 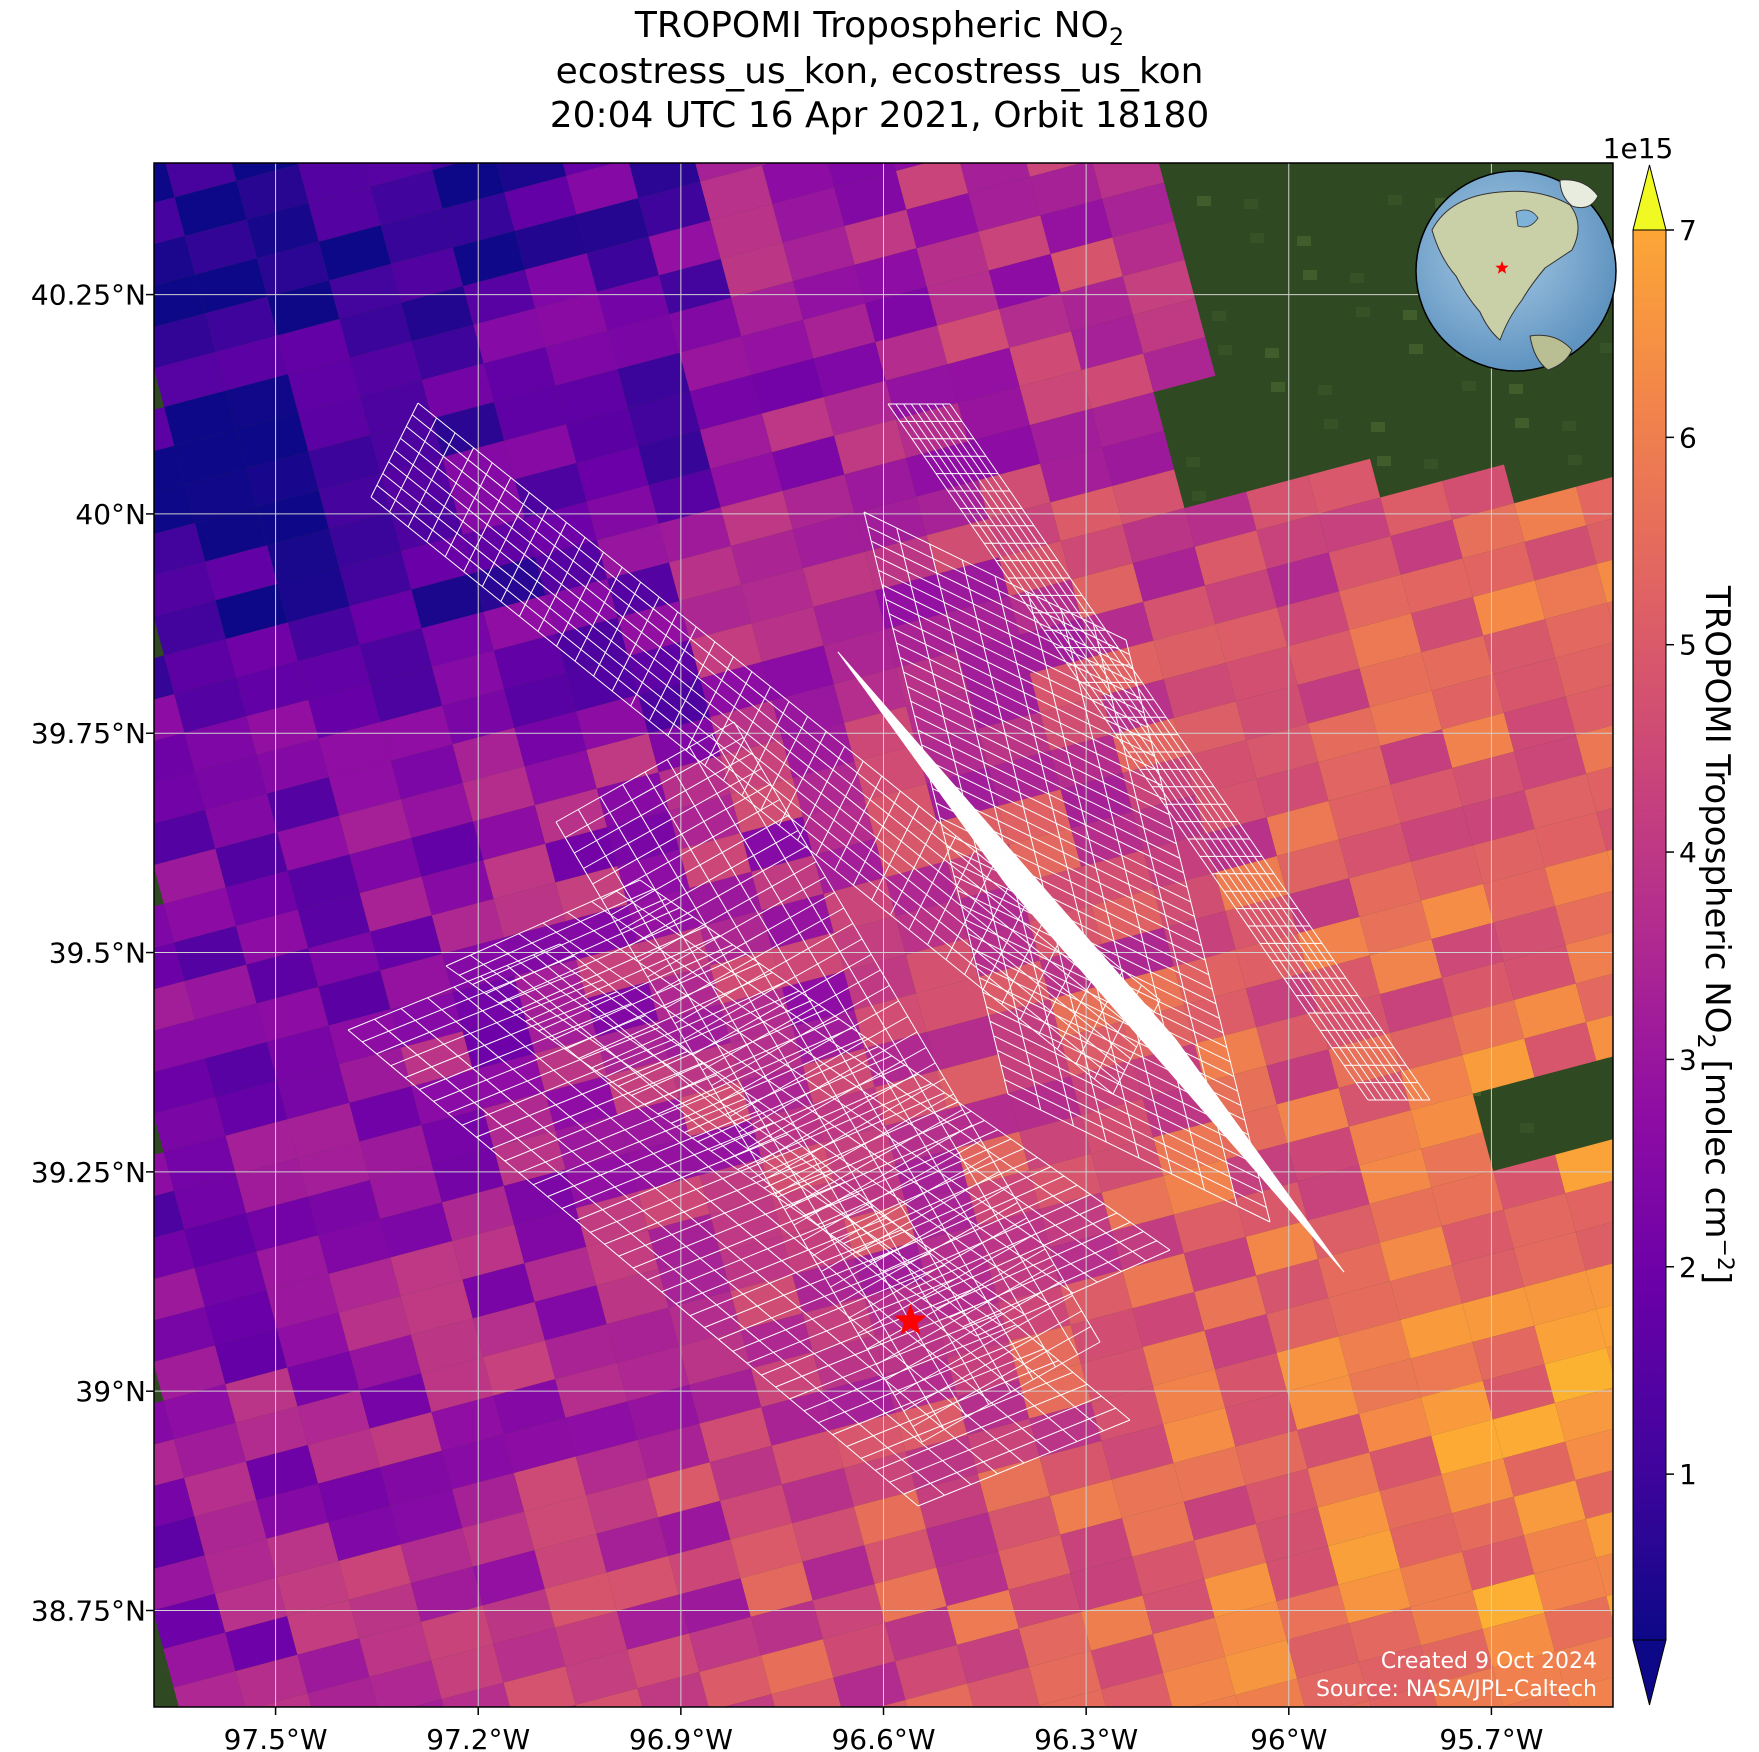 I want to click on colorbar-tick-label: 1, so click(x=1688, y=1474).